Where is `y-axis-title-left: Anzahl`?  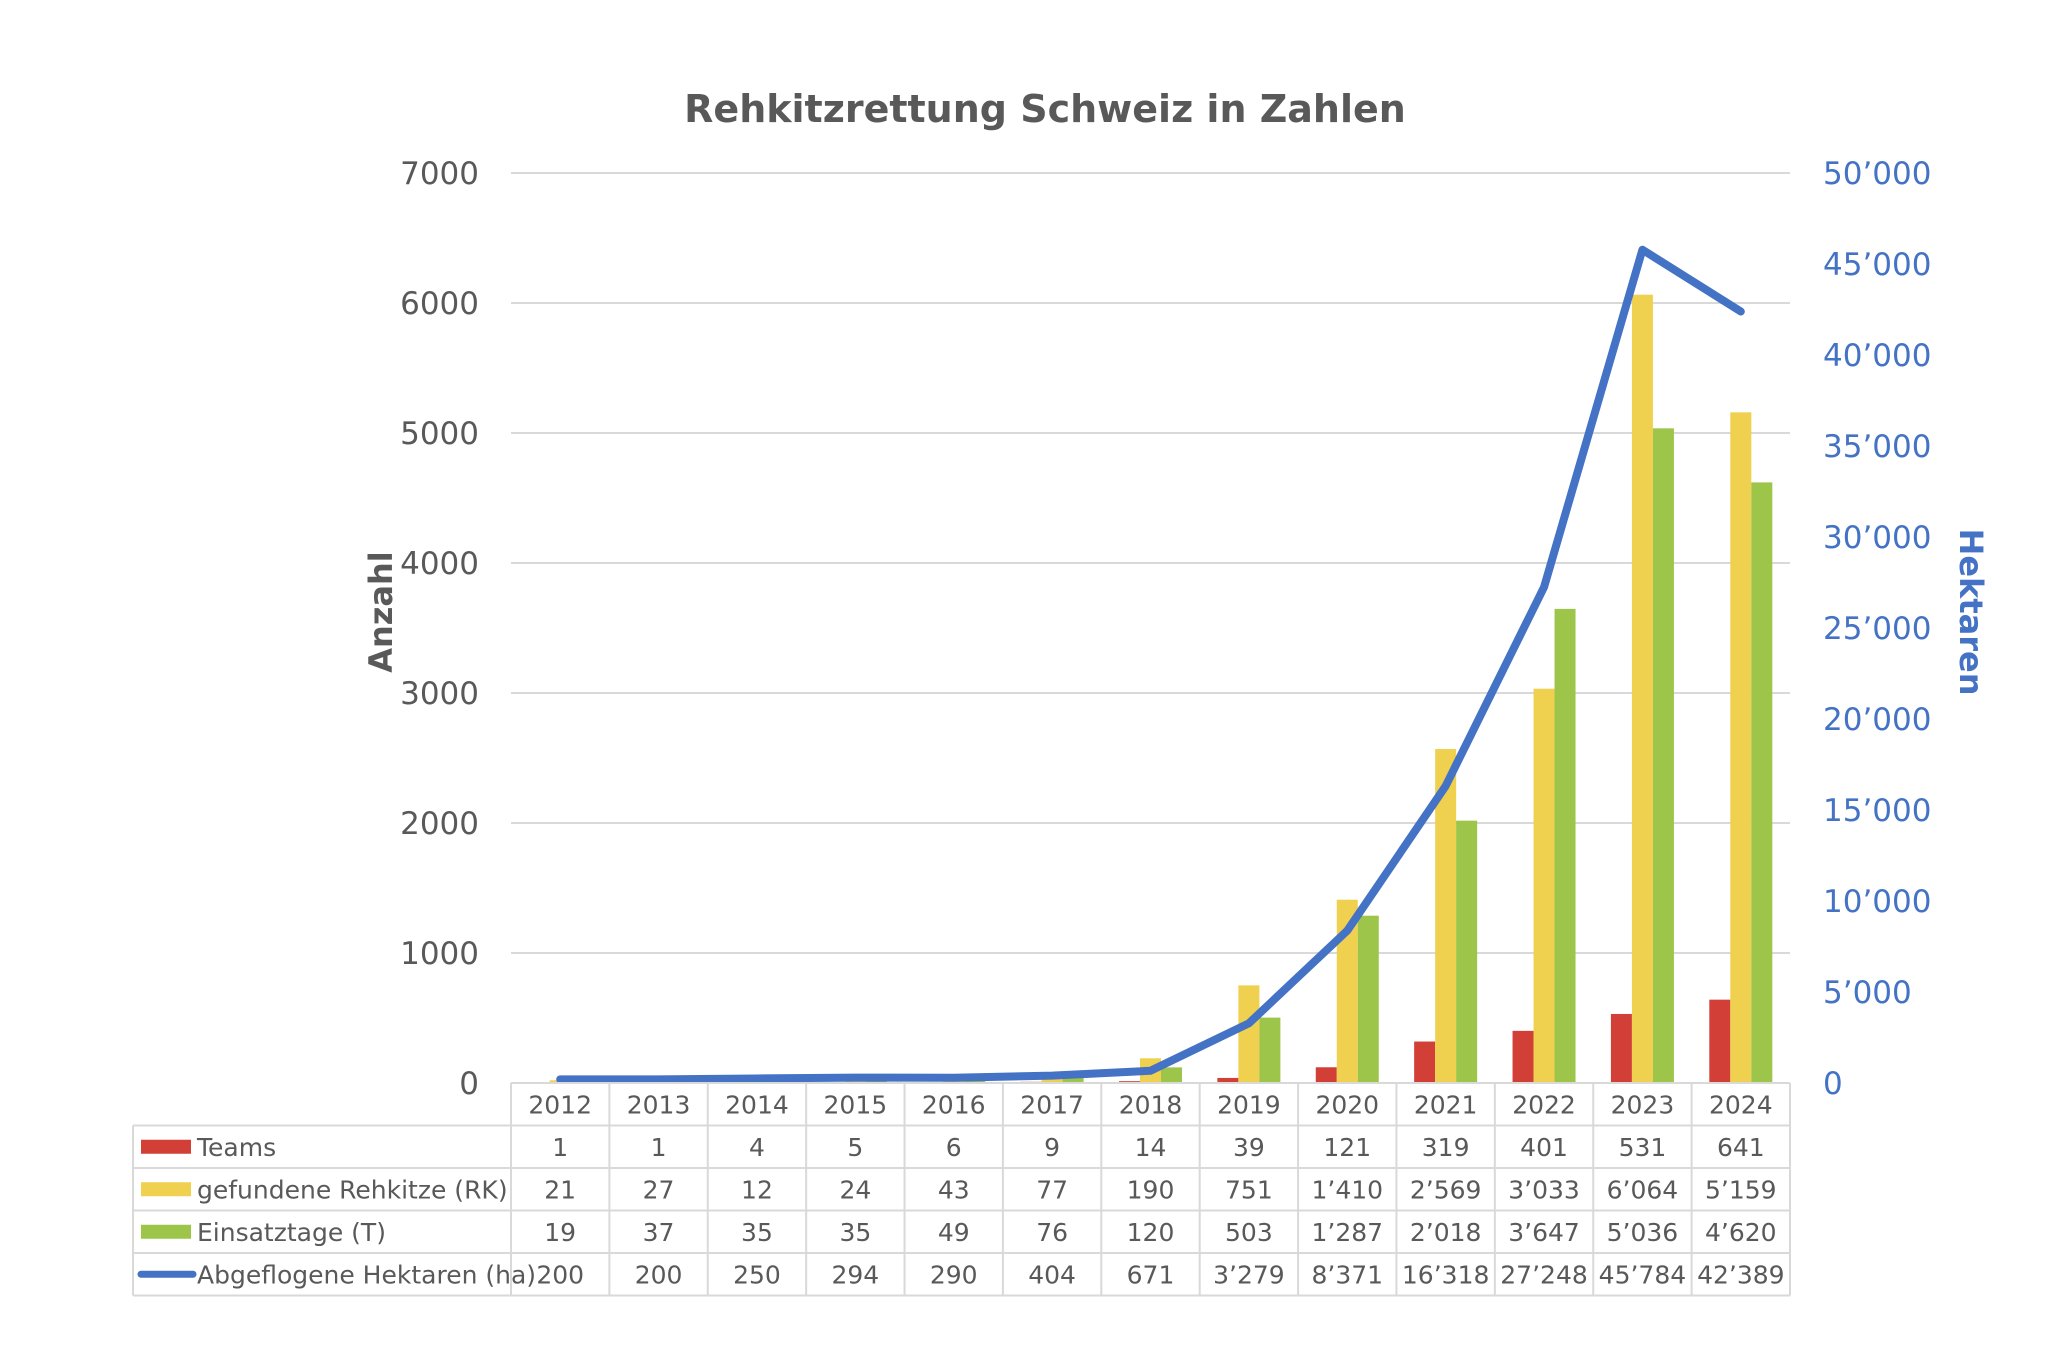 y-axis-title-left: Anzahl is located at coordinates (381, 612).